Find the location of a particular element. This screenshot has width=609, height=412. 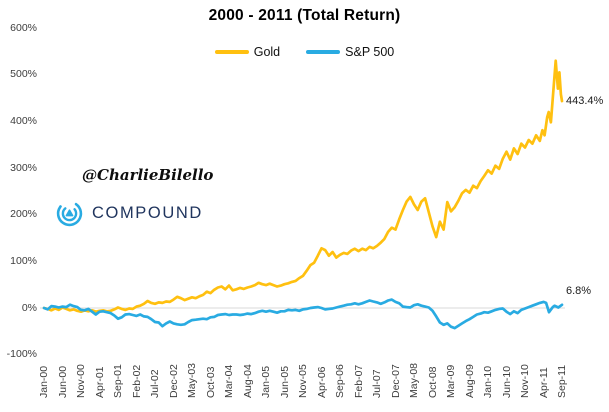

chart-legend: Gold S&P 500 is located at coordinates (304, 52).